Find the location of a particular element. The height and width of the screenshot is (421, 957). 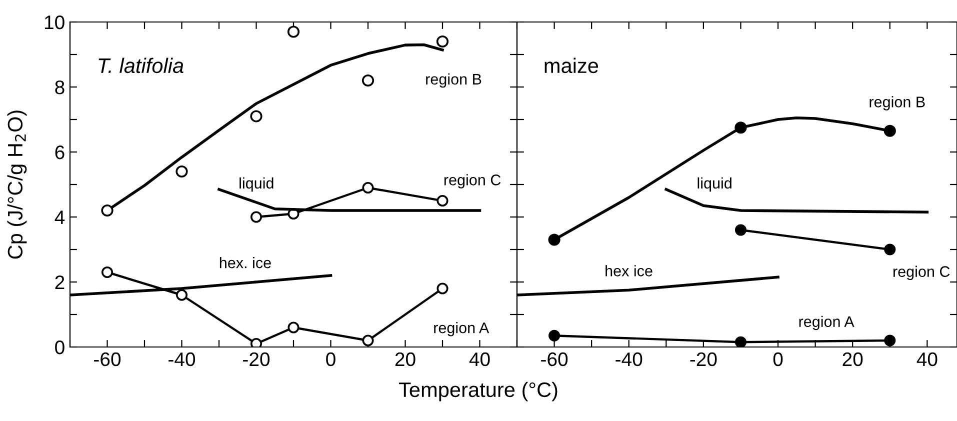

y-tick-label: 6 is located at coordinates (59, 152).